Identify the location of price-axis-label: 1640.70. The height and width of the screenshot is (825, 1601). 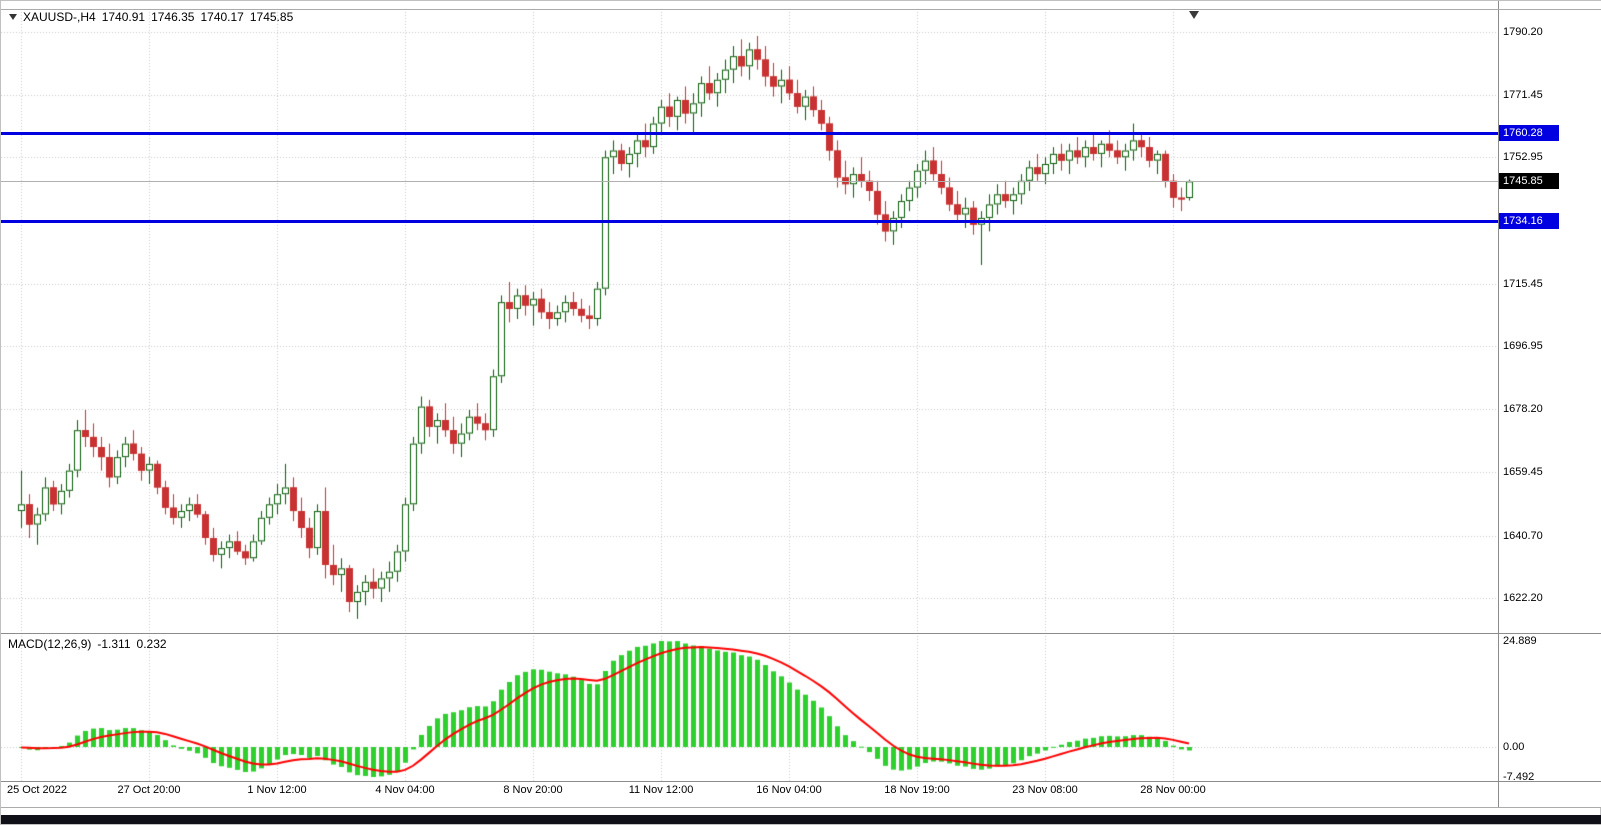
(1523, 535).